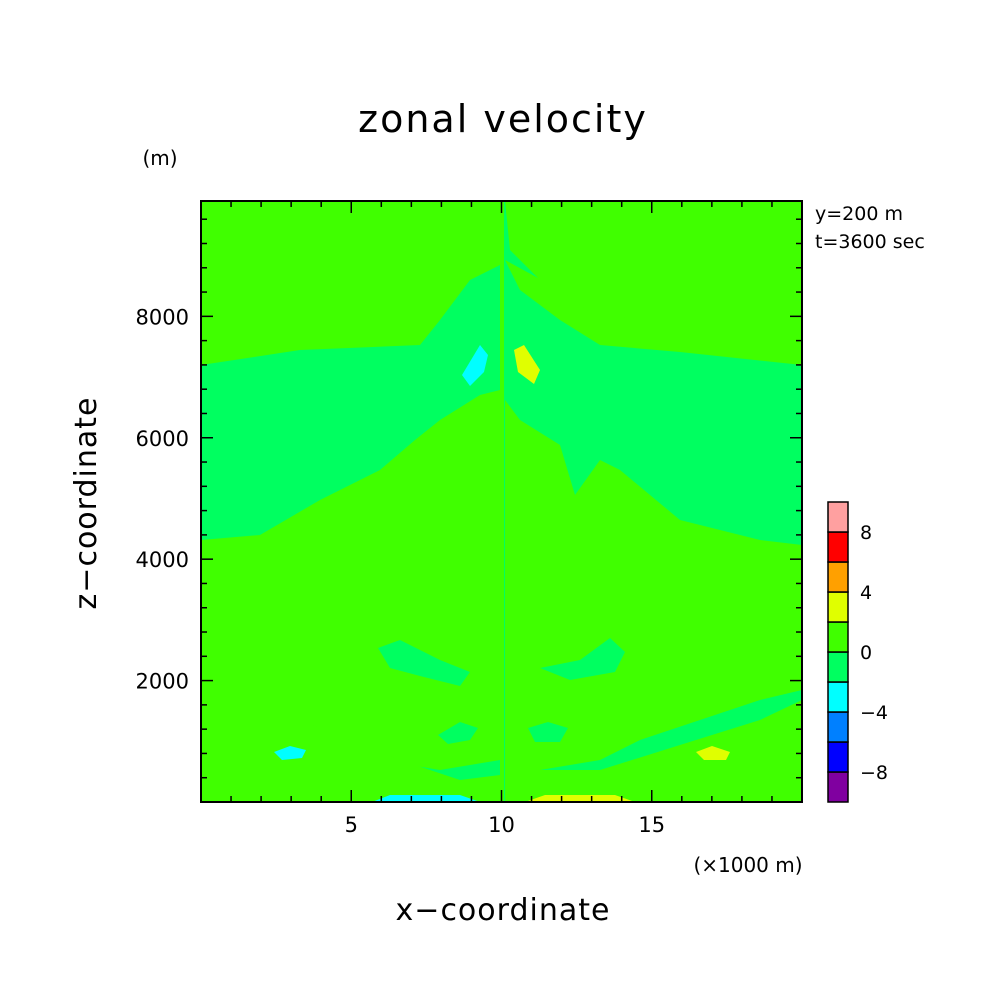 The height and width of the screenshot is (1004, 1004). Describe the element at coordinates (162, 317) in the screenshot. I see `y-tick-label: 8000` at that location.